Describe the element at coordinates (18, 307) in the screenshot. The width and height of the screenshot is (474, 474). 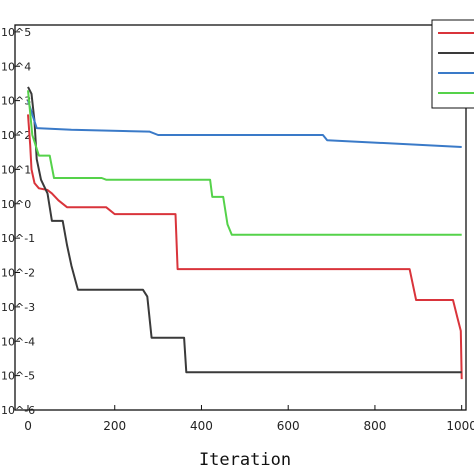
I see `y-tick-label: 10^-3` at that location.